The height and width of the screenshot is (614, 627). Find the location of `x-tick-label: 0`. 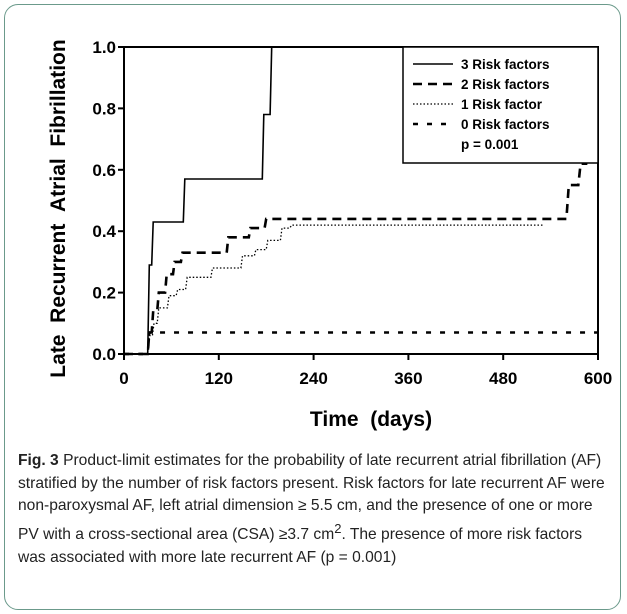

x-tick-label: 0 is located at coordinates (123, 378).